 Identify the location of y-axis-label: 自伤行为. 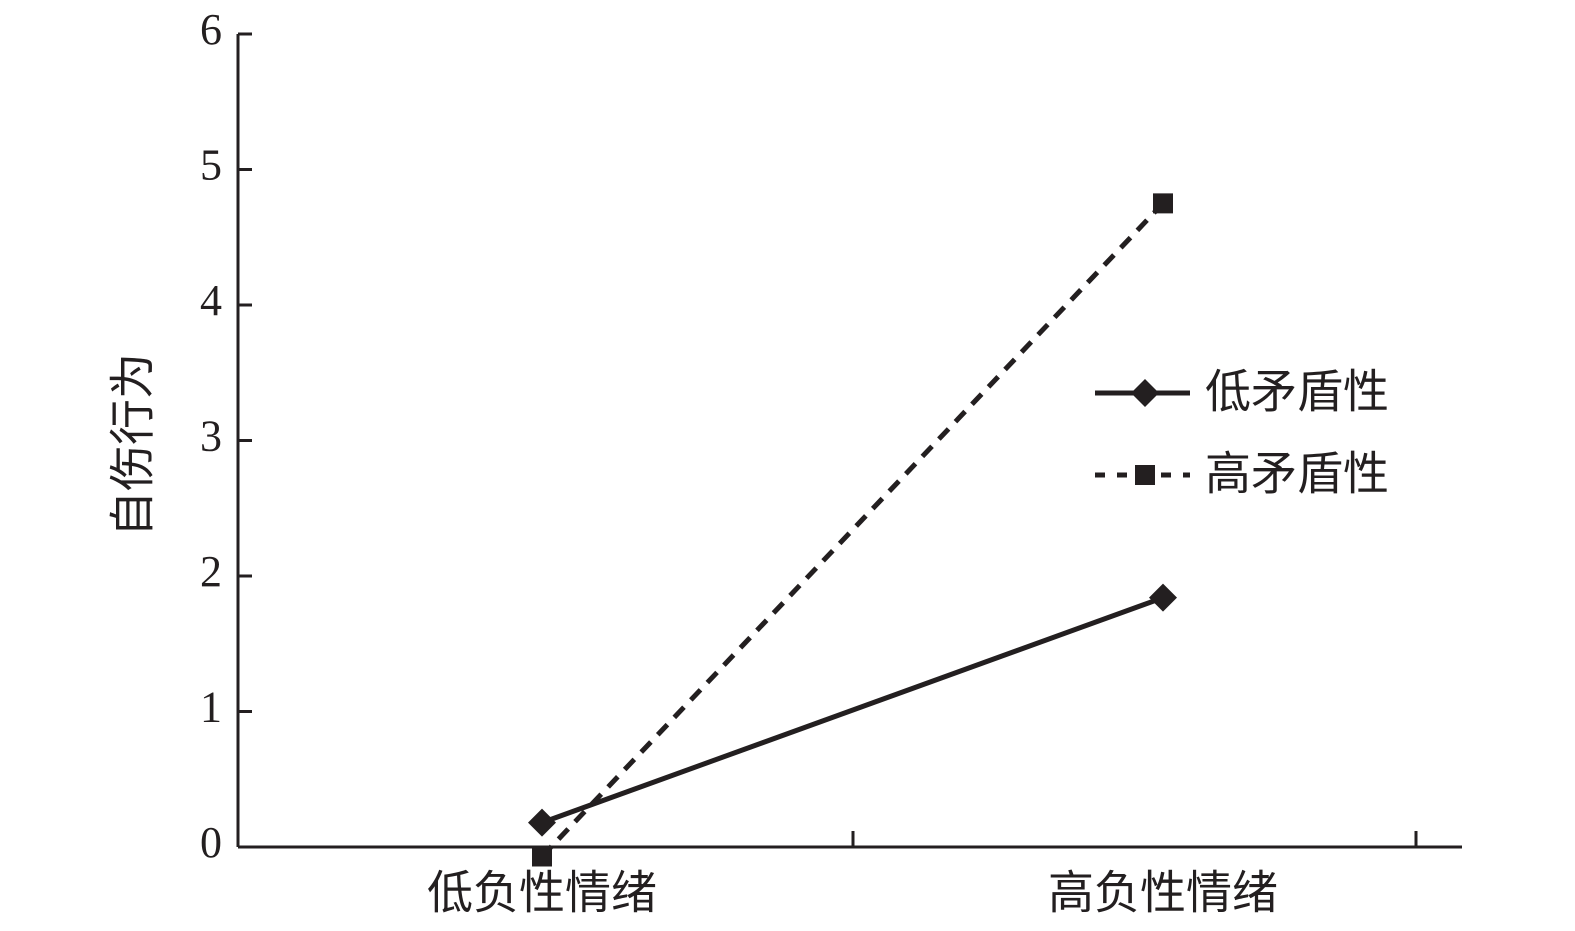
(133, 445).